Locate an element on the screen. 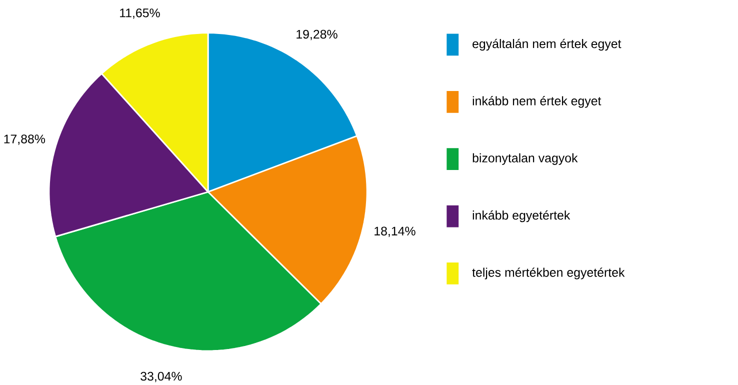  legend-label: teljes mértékben egyetértek is located at coordinates (548, 273).